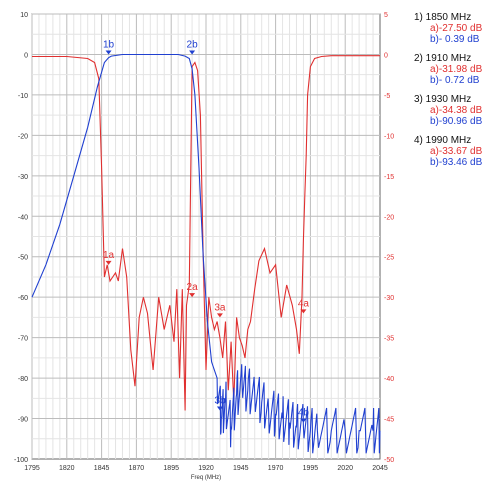 The width and height of the screenshot is (493, 481). Describe the element at coordinates (304, 303) in the screenshot. I see `marker-label: 4a` at that location.